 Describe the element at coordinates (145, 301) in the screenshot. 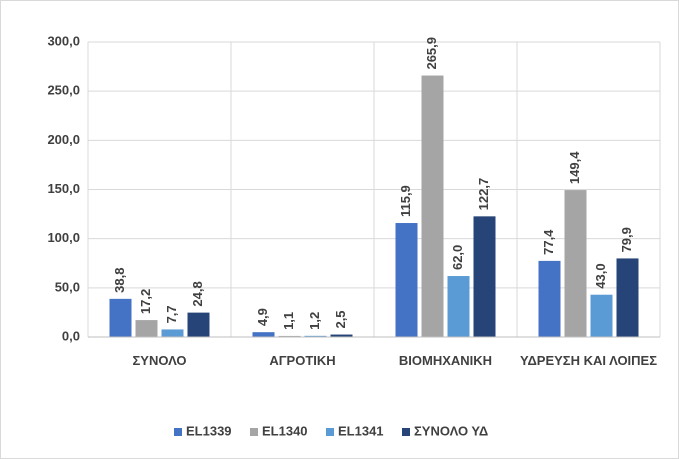

I see `data-label: 17,2` at that location.